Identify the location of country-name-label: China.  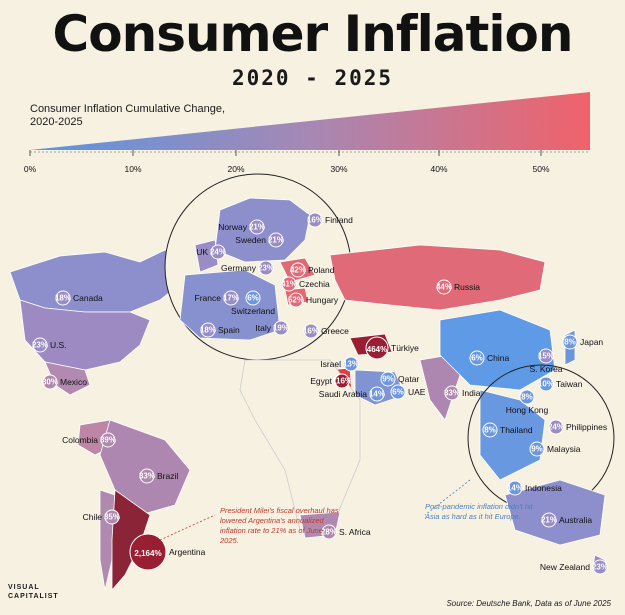
(498, 358).